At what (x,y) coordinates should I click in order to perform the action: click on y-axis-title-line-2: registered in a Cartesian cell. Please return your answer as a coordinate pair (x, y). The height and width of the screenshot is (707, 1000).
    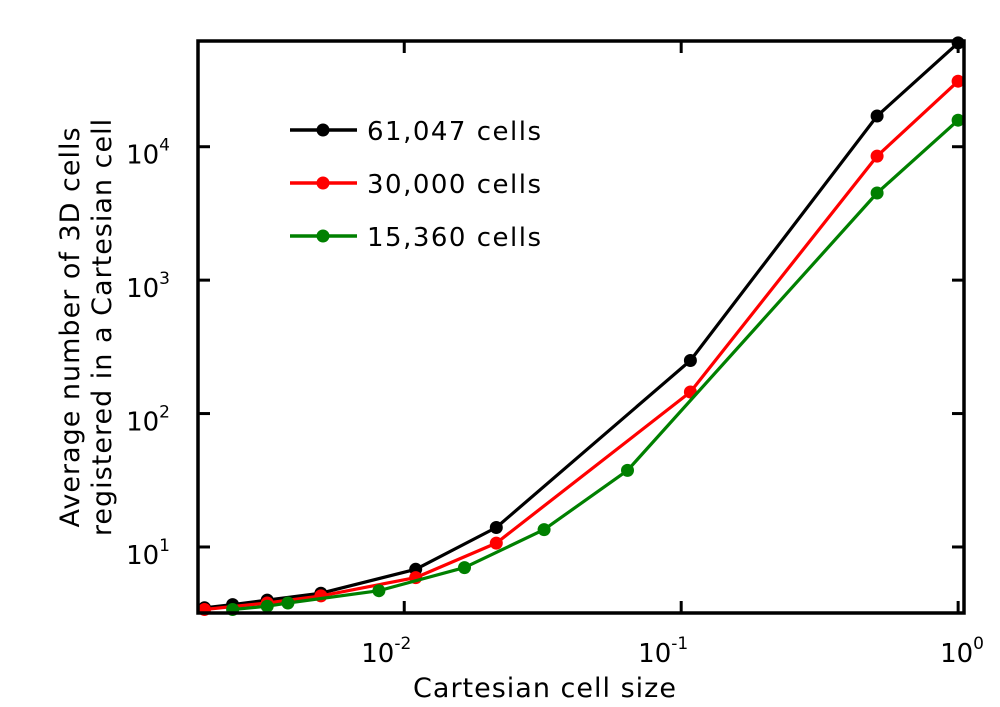
    Looking at the image, I should click on (102, 327).